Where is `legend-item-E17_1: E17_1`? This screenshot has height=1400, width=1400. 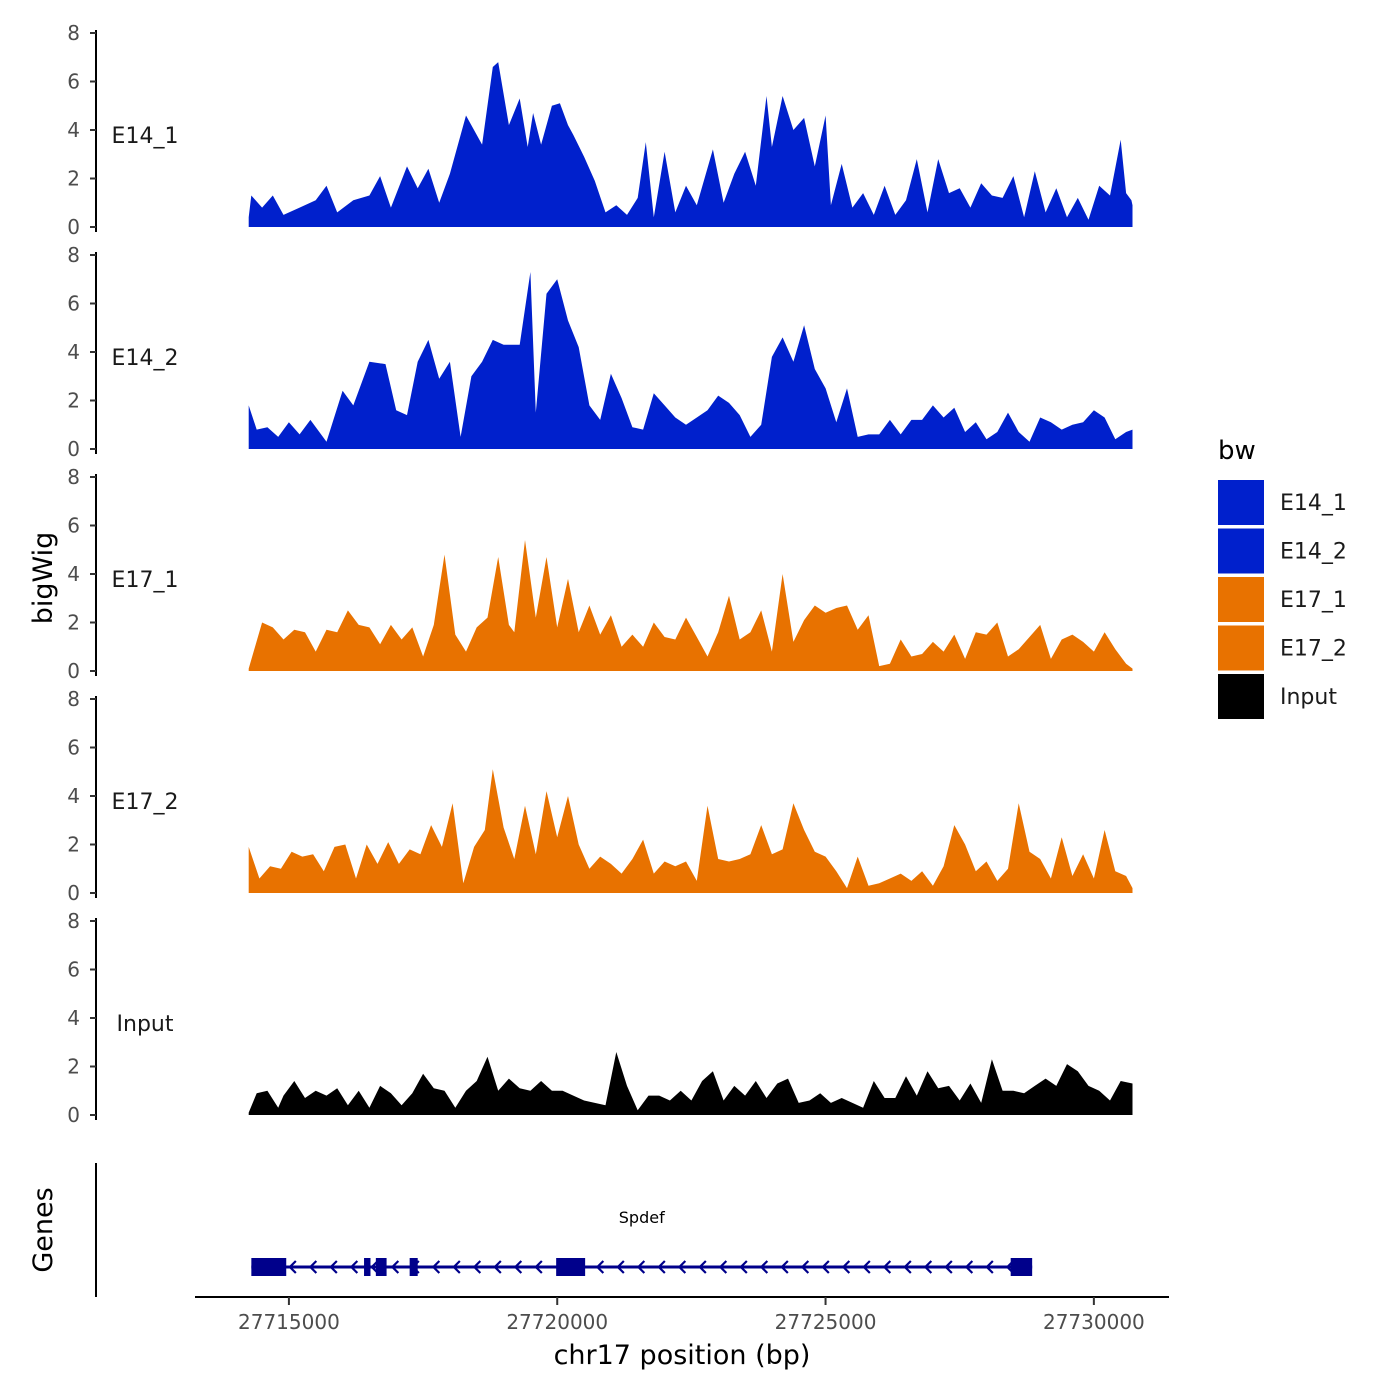 legend-item-E17_1: E17_1 is located at coordinates (1282, 599).